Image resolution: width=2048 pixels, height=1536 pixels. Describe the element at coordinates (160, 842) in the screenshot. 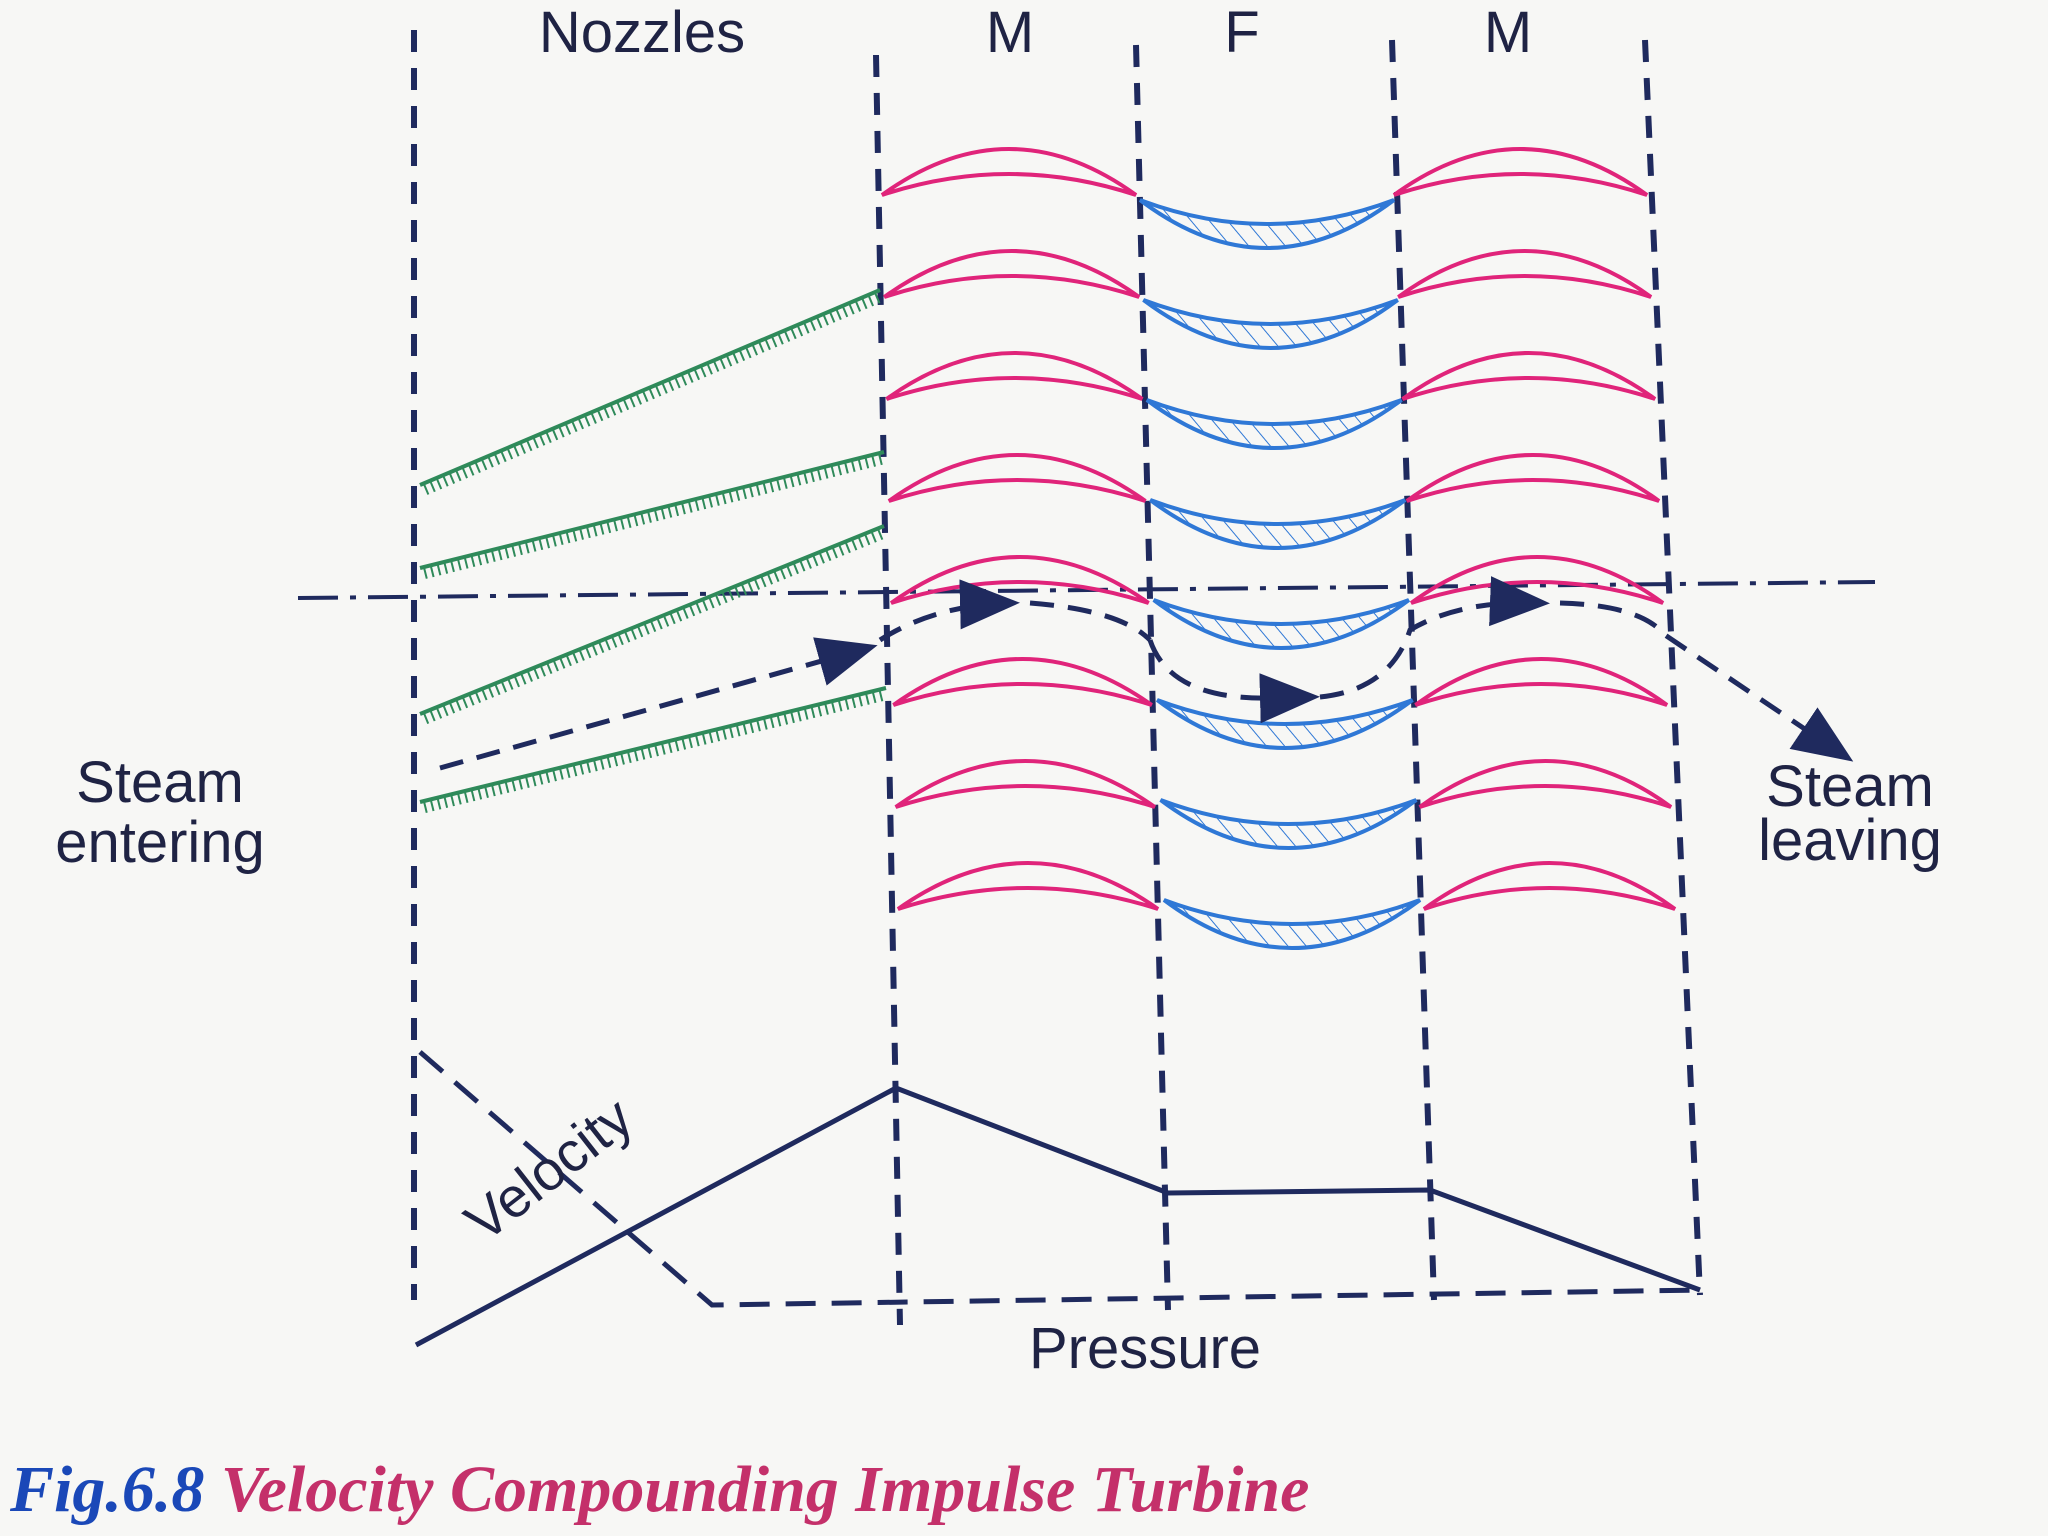

I see `steam-entering-line-2: entering` at that location.